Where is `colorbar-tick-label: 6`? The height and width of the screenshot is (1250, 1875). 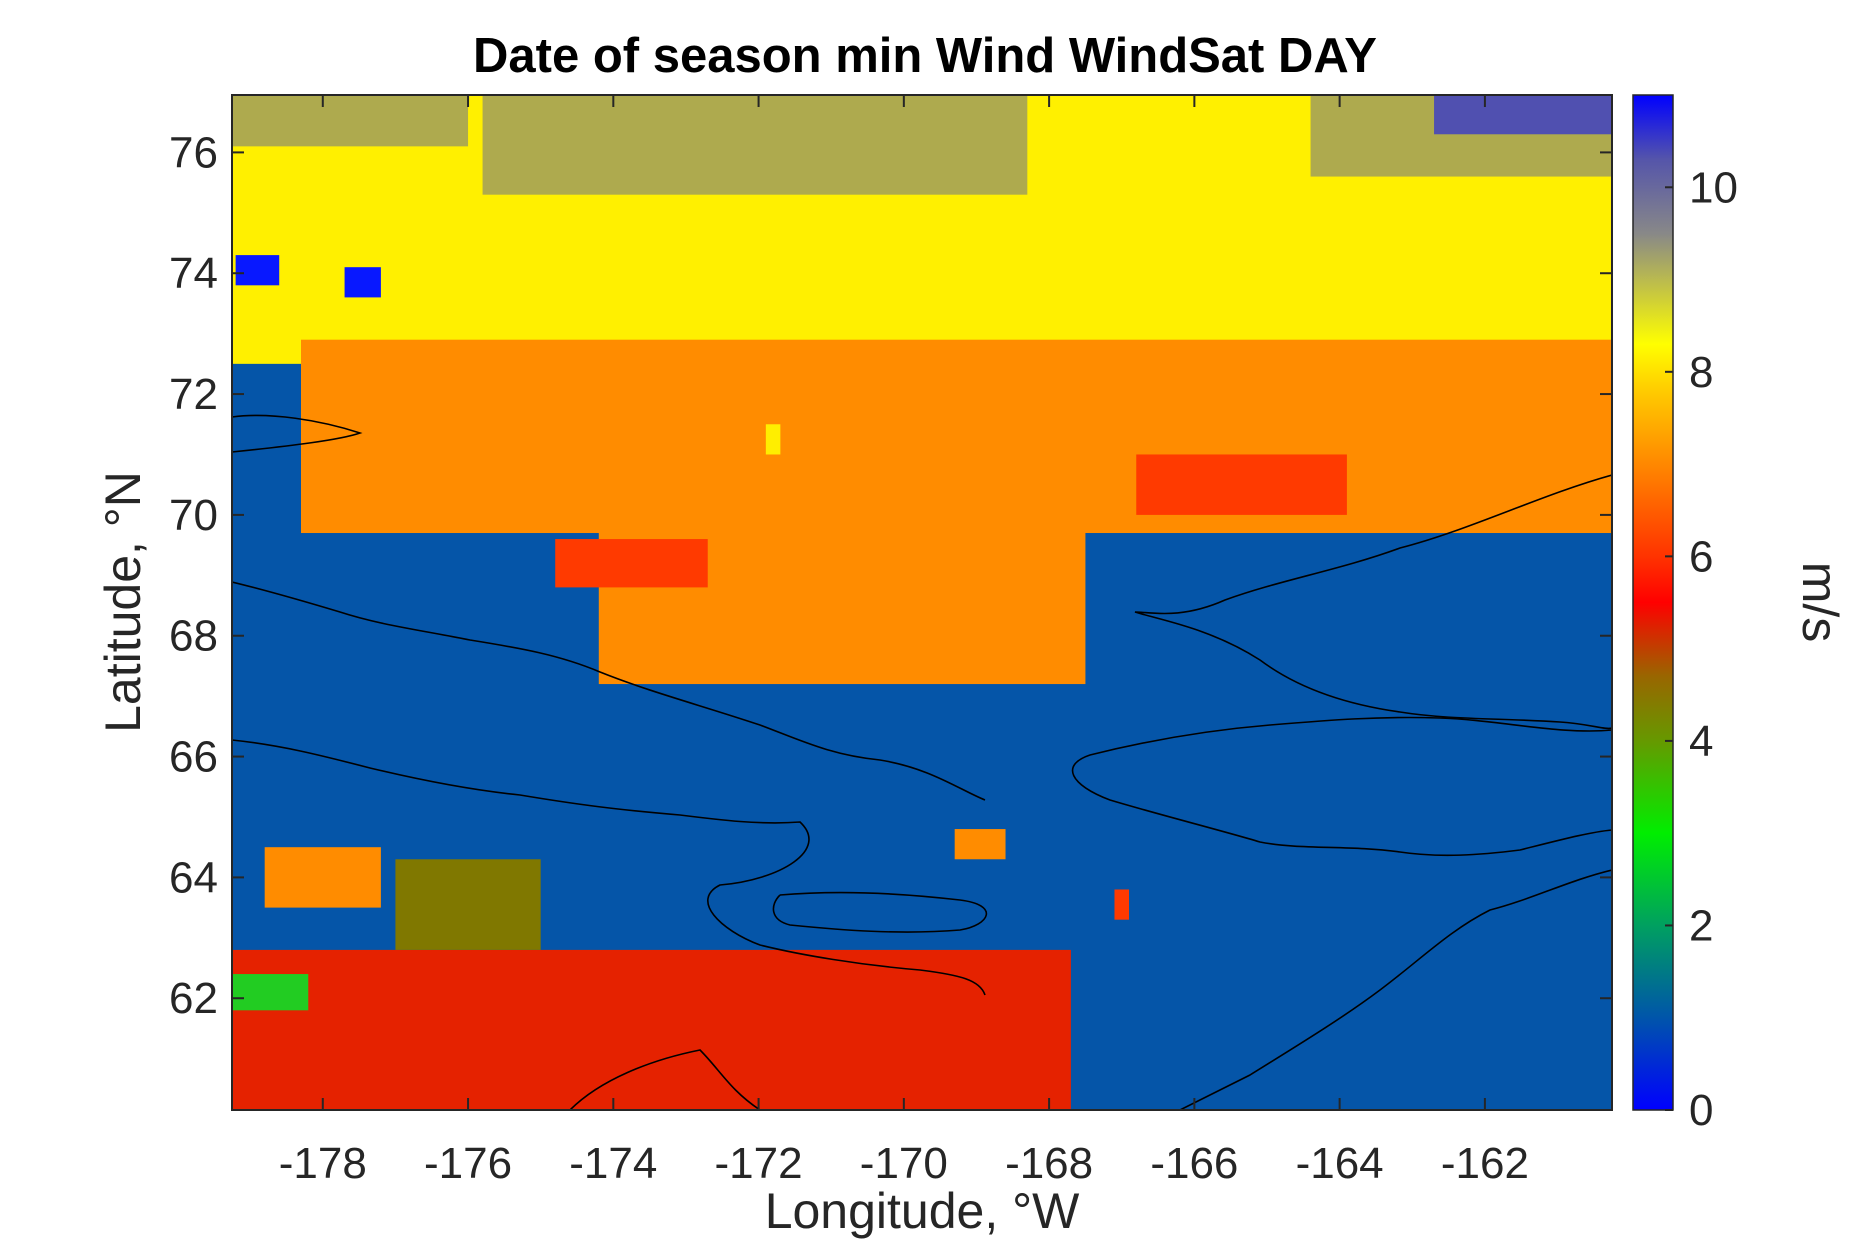 colorbar-tick-label: 6 is located at coordinates (1701, 556).